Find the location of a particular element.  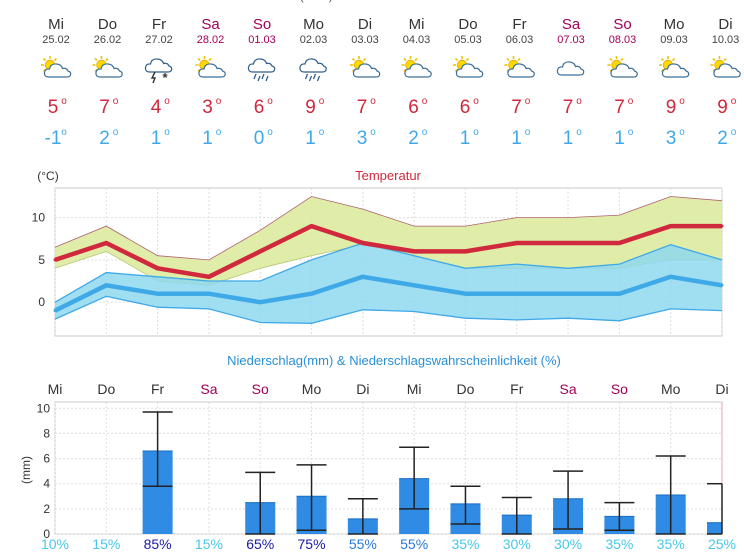

date-label: 07.03 is located at coordinates (571, 40).